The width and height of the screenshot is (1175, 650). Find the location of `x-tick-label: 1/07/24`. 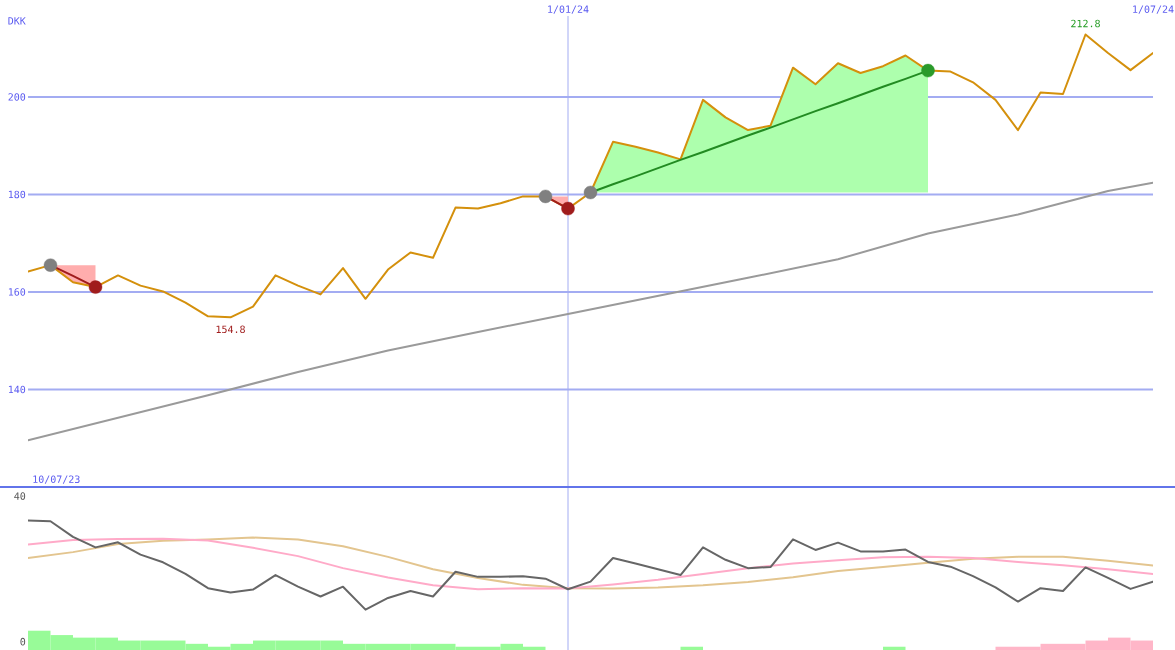

x-tick-label: 1/07/24 is located at coordinates (1153, 9).